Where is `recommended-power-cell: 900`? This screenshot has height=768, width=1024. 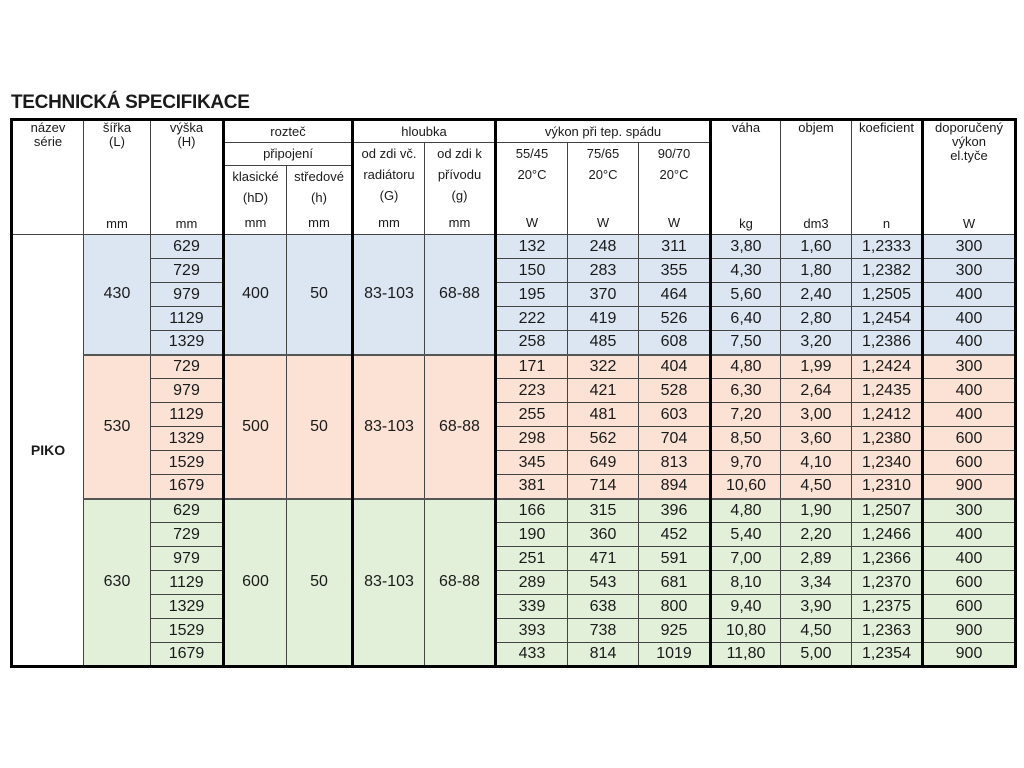 recommended-power-cell: 900 is located at coordinates (969, 487).